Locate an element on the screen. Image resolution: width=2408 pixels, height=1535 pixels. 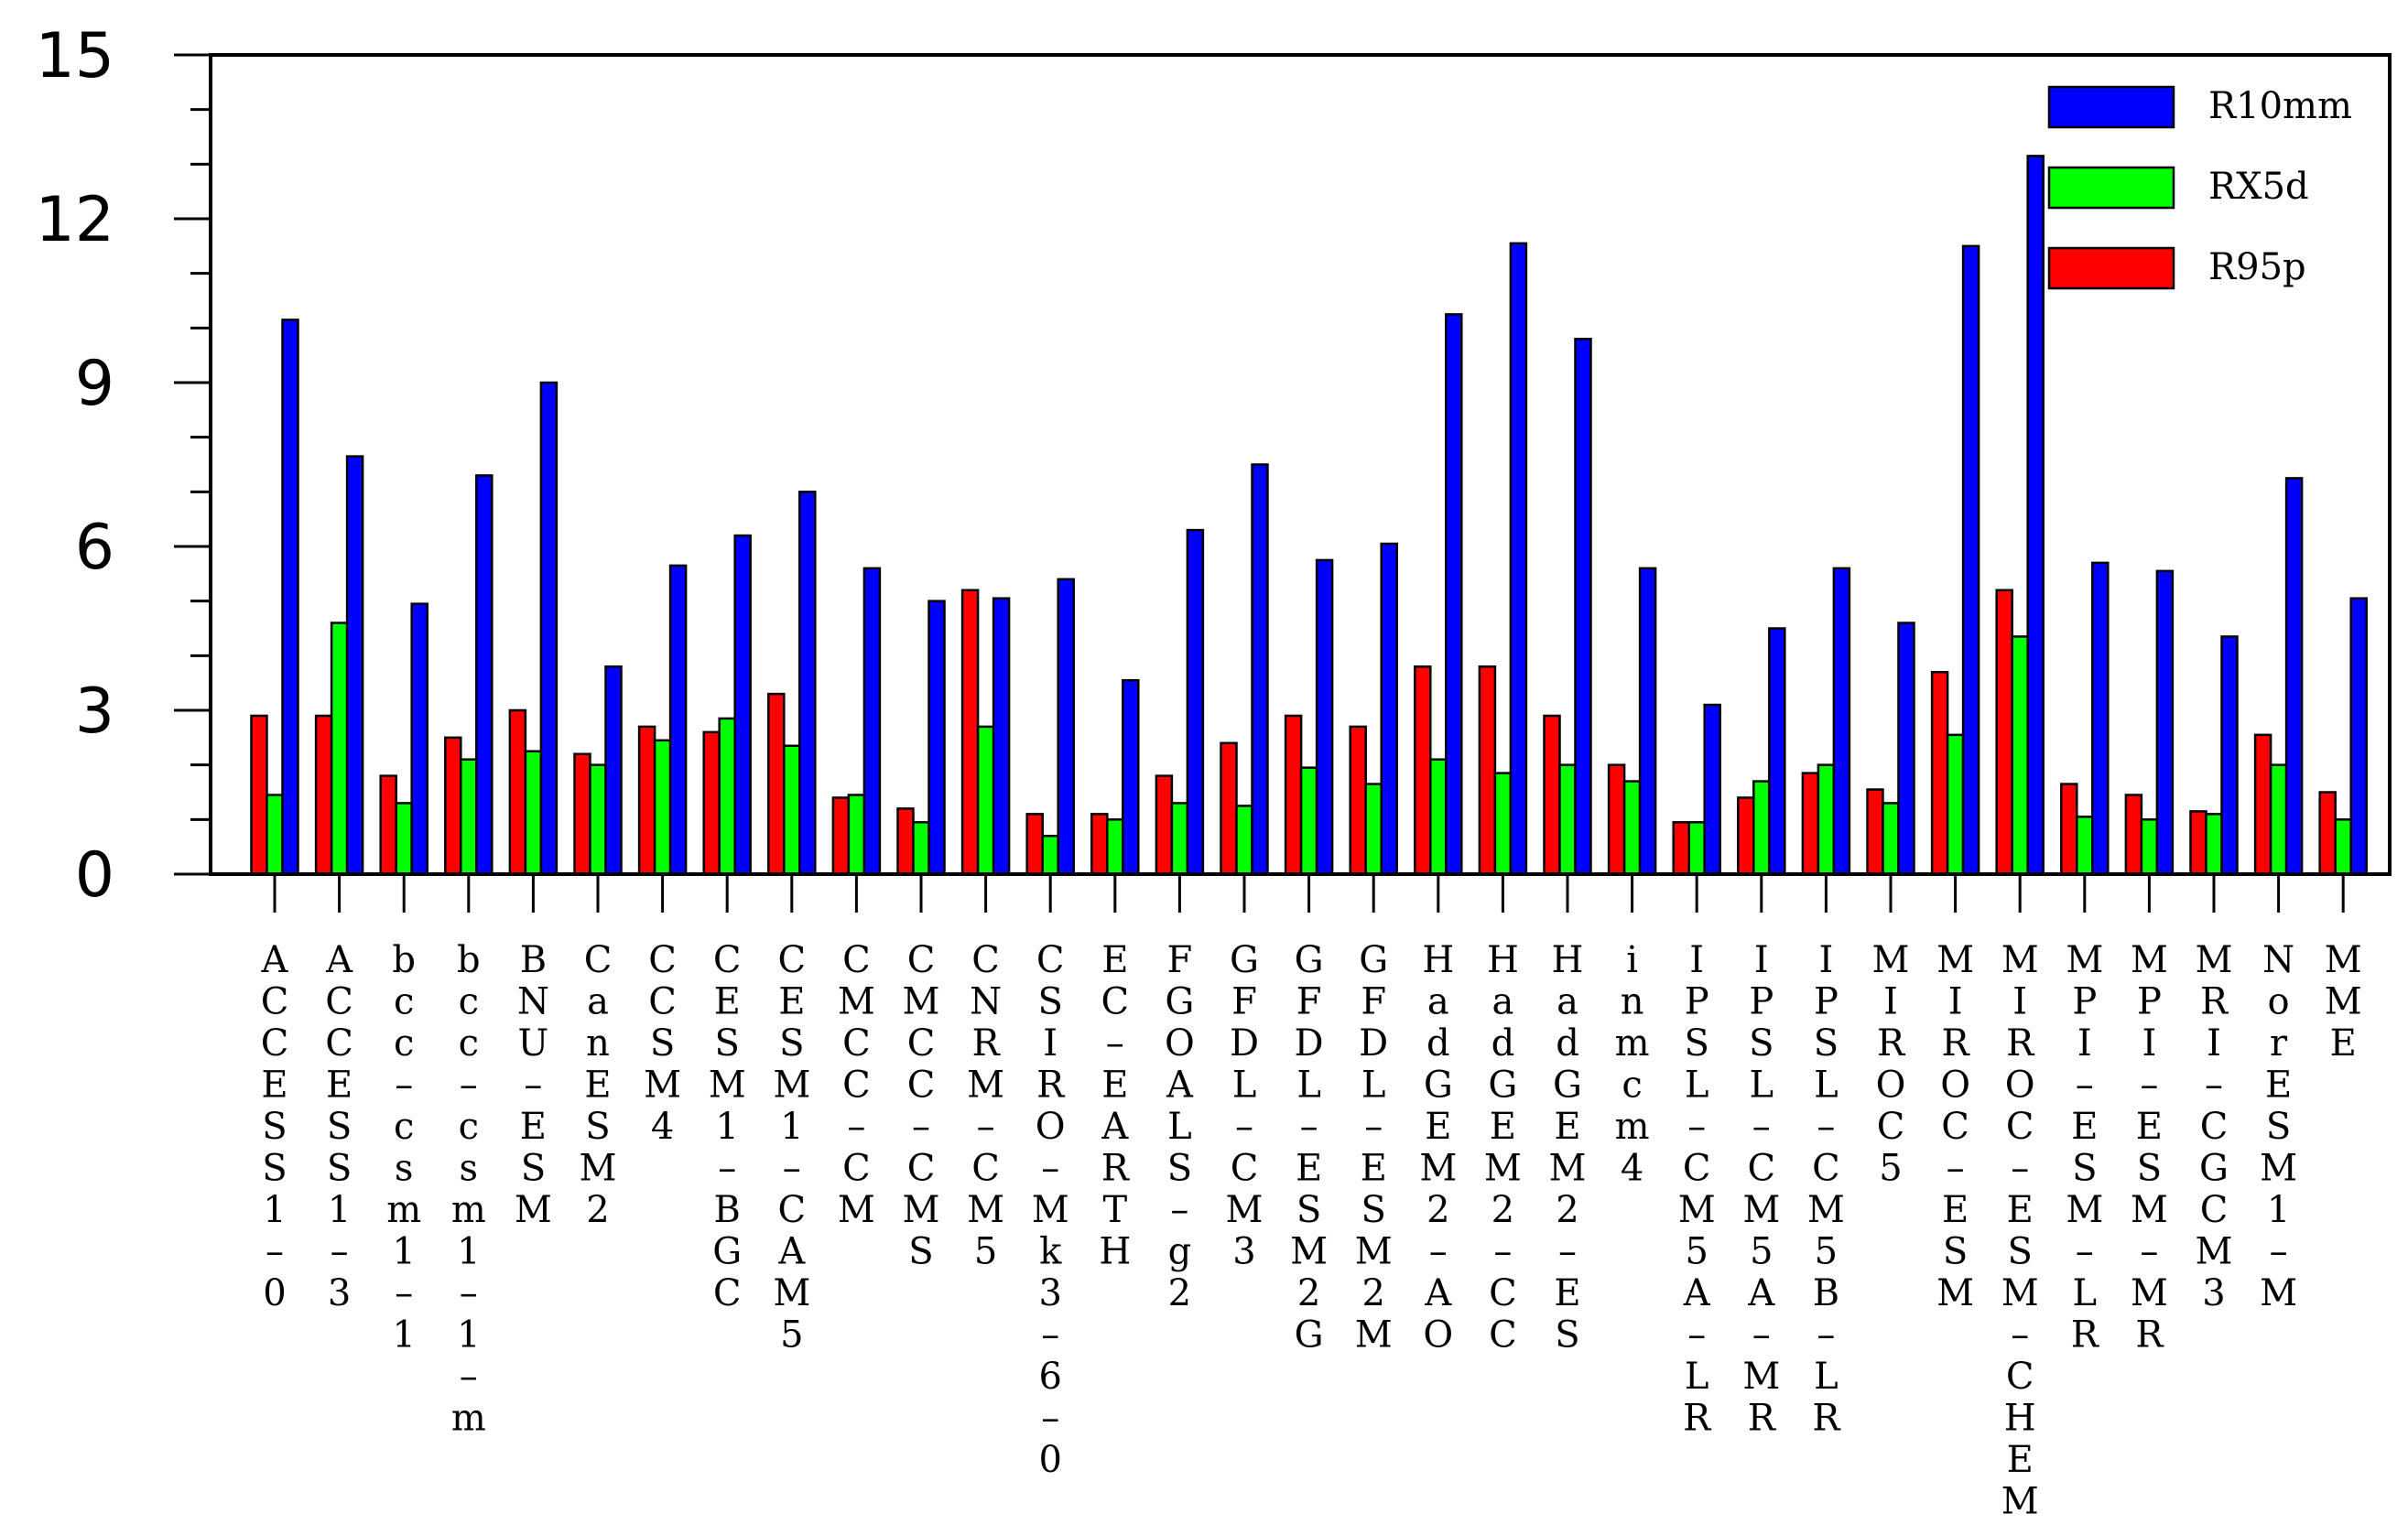
legend-swatch-r10mm is located at coordinates (2111, 107).